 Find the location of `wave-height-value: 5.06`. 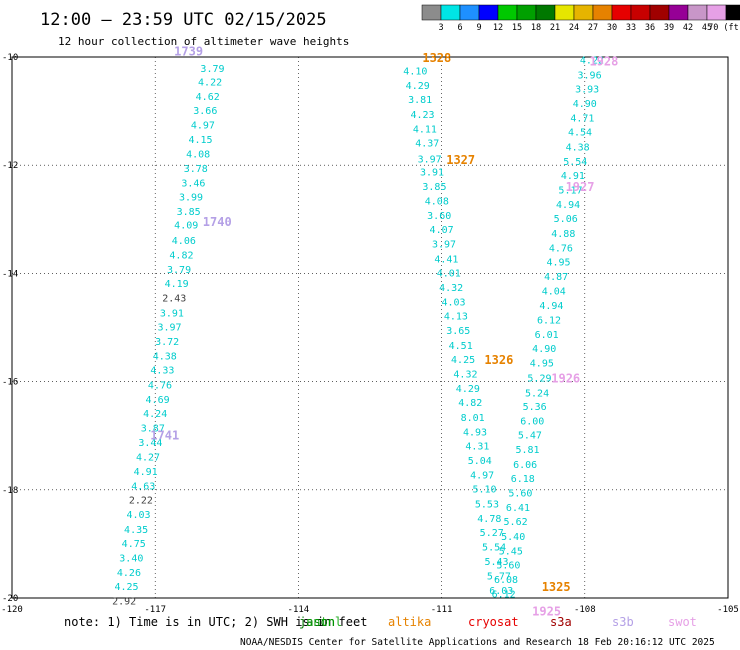

wave-height-value: 5.06 is located at coordinates (566, 219).